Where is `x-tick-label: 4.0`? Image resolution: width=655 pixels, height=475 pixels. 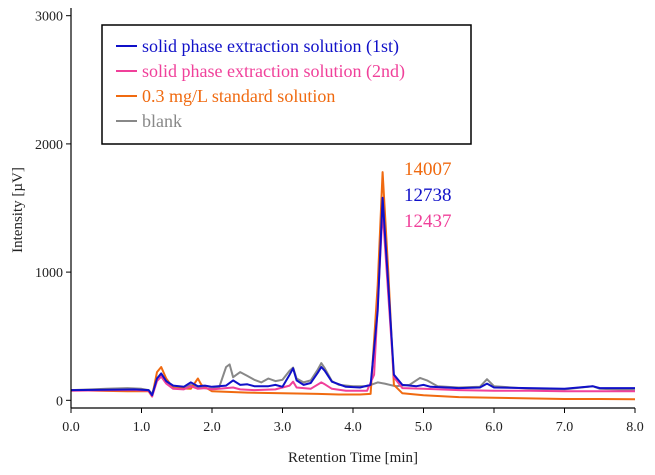 x-tick-label: 4.0 is located at coordinates (353, 427).